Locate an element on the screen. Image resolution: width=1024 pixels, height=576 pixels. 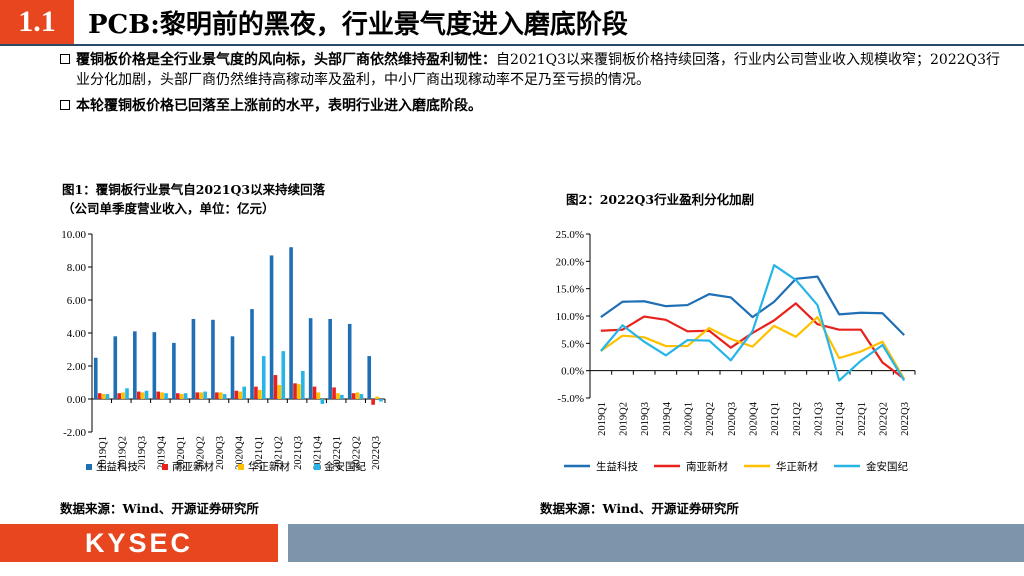
bullet-heading: 本轮覆铜板价格已回落至上涨前的水平，表明行业进入磨底阶段。 is located at coordinates (279, 106).